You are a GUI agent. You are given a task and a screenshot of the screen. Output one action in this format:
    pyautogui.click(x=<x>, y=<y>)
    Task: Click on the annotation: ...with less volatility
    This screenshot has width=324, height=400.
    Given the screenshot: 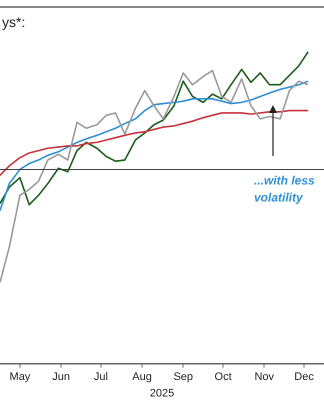 What is the action you would take?
    pyautogui.click(x=285, y=188)
    